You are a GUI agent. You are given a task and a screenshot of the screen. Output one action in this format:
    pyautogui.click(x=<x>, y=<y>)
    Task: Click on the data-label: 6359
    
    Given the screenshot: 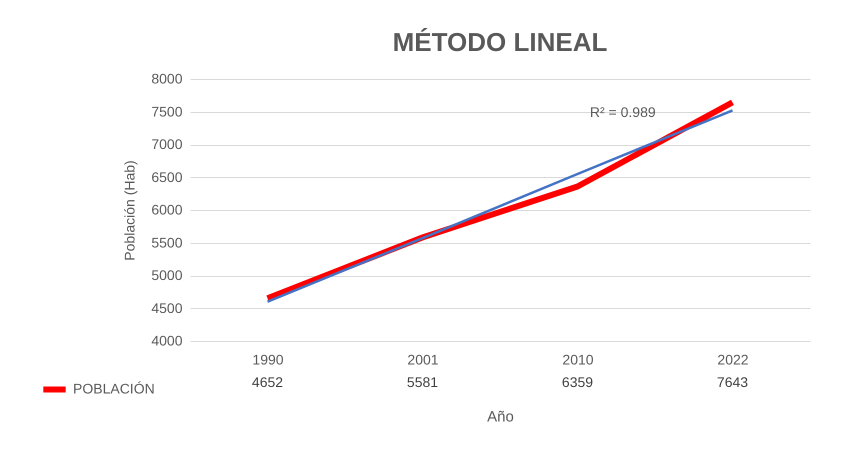 What is the action you would take?
    pyautogui.click(x=578, y=382)
    